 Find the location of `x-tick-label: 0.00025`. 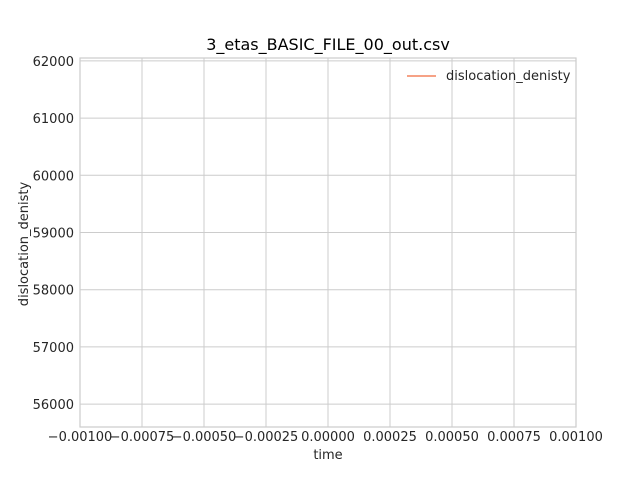

x-tick-label: 0.00025 is located at coordinates (390, 437).